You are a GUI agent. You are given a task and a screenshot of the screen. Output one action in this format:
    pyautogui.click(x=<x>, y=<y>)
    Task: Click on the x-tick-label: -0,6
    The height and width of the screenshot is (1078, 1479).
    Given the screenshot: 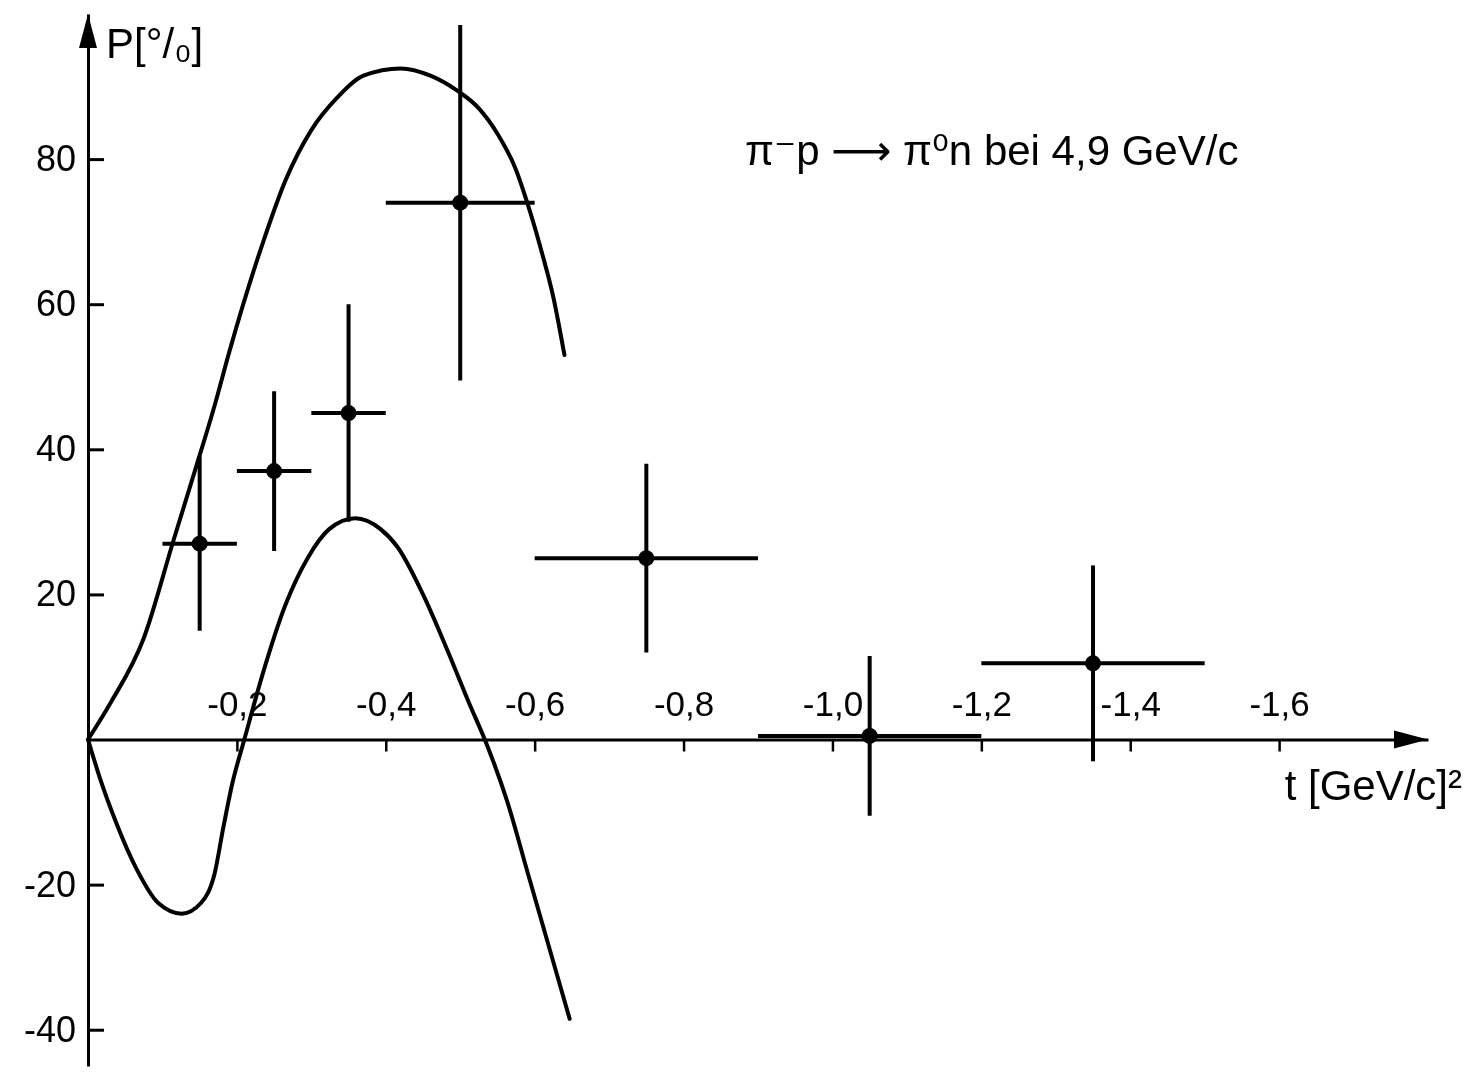 What is the action you would take?
    pyautogui.click(x=535, y=703)
    